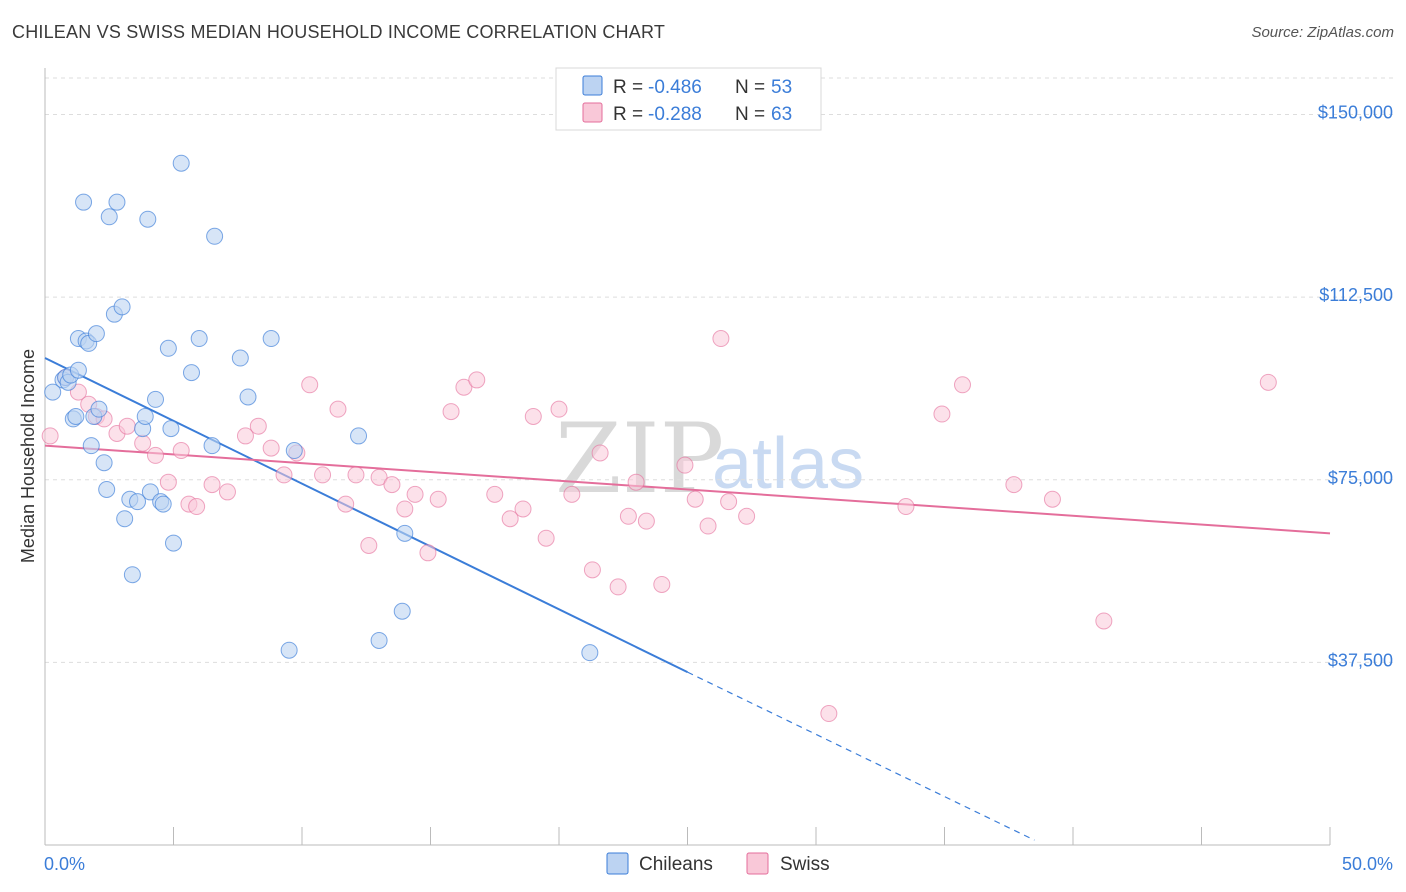 The width and height of the screenshot is (1406, 892). What do you see at coordinates (1355, 113) in the screenshot?
I see `y-tick-label: $150,000` at bounding box center [1355, 113].